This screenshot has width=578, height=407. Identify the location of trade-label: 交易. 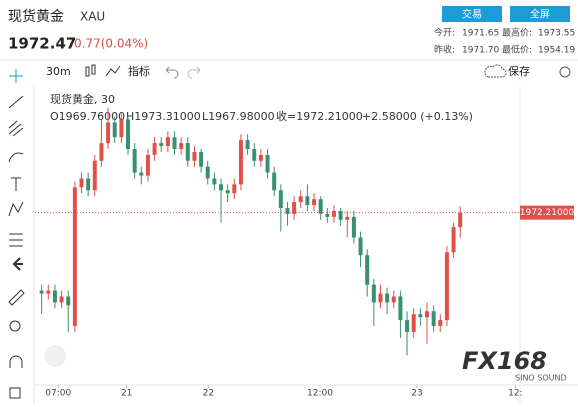
(472, 14).